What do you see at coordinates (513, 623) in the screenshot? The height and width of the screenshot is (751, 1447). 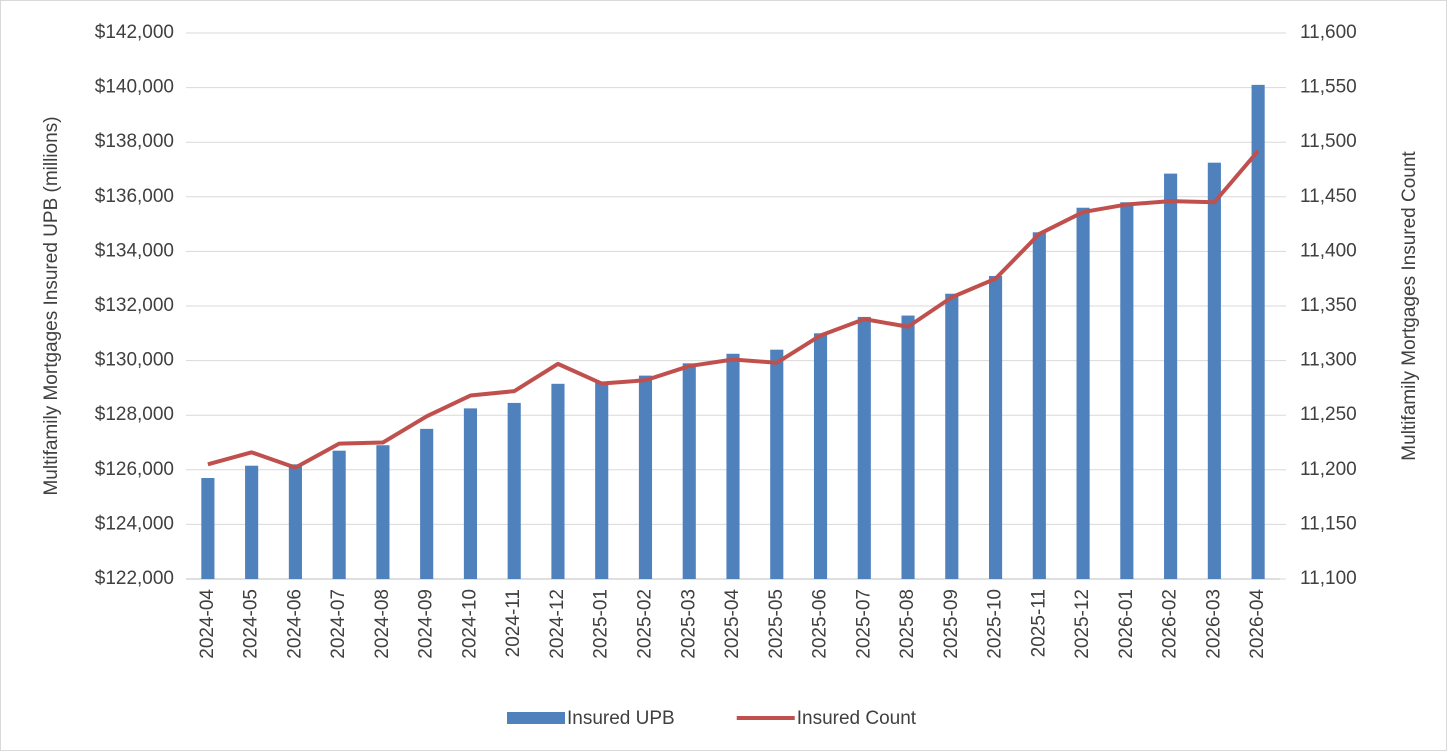 I see `x-tick-label: 2024-11` at bounding box center [513, 623].